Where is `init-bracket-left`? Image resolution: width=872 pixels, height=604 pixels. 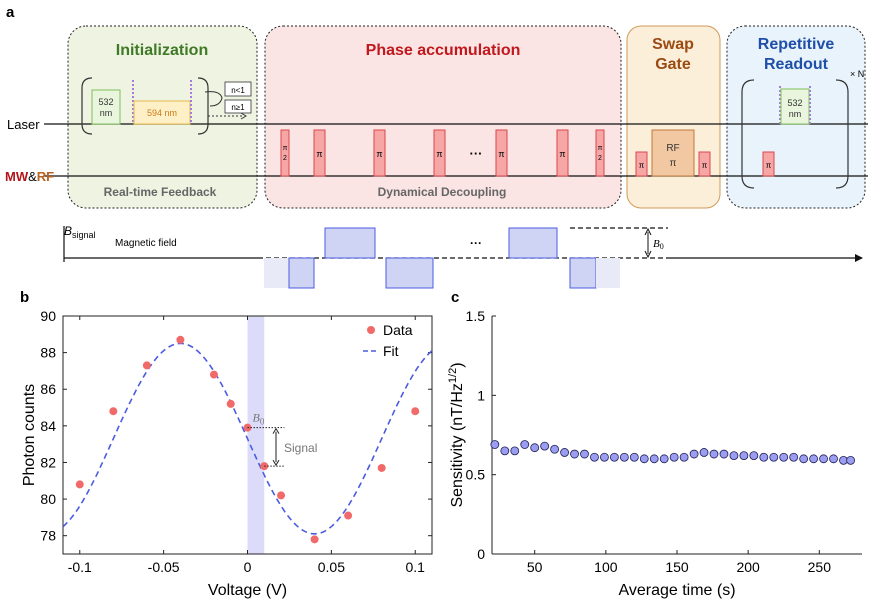 init-bracket-left is located at coordinates (87, 106).